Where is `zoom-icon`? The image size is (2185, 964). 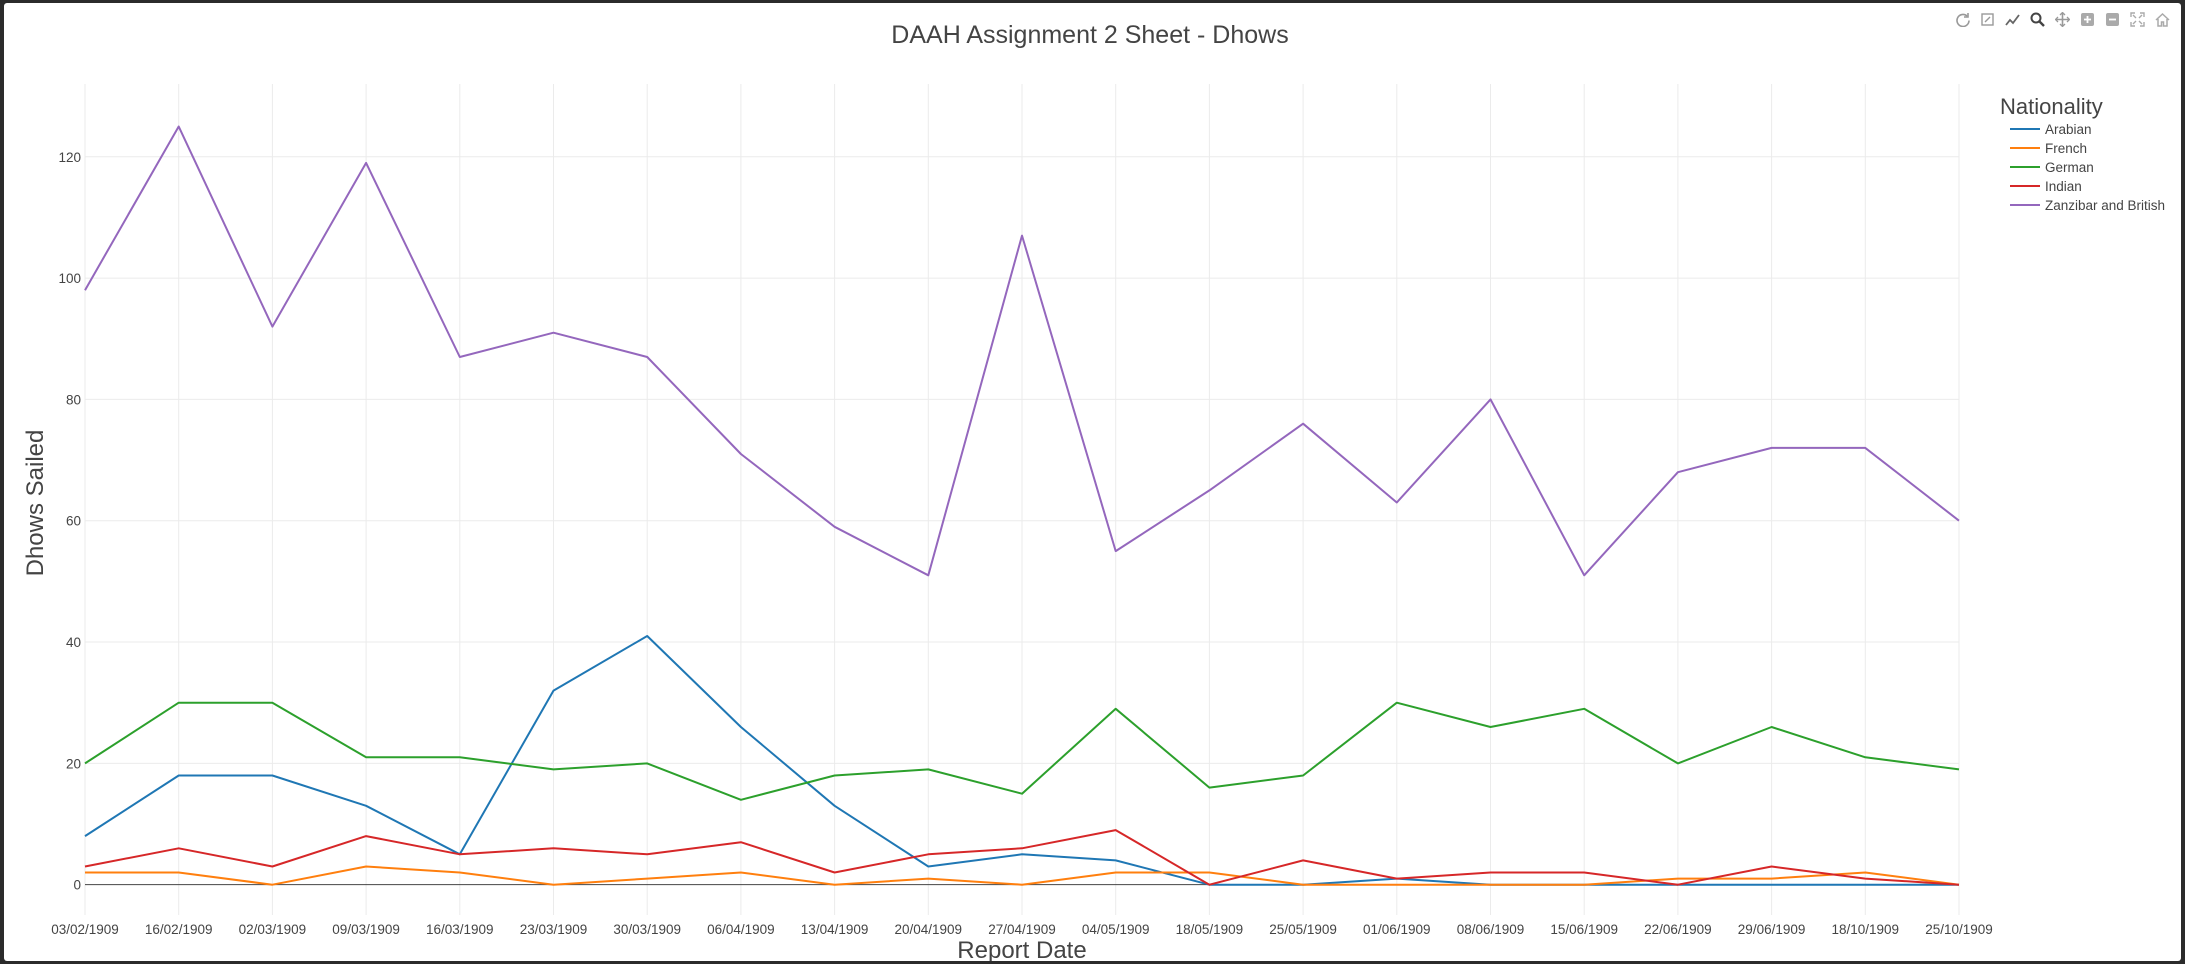 zoom-icon is located at coordinates (2037, 19).